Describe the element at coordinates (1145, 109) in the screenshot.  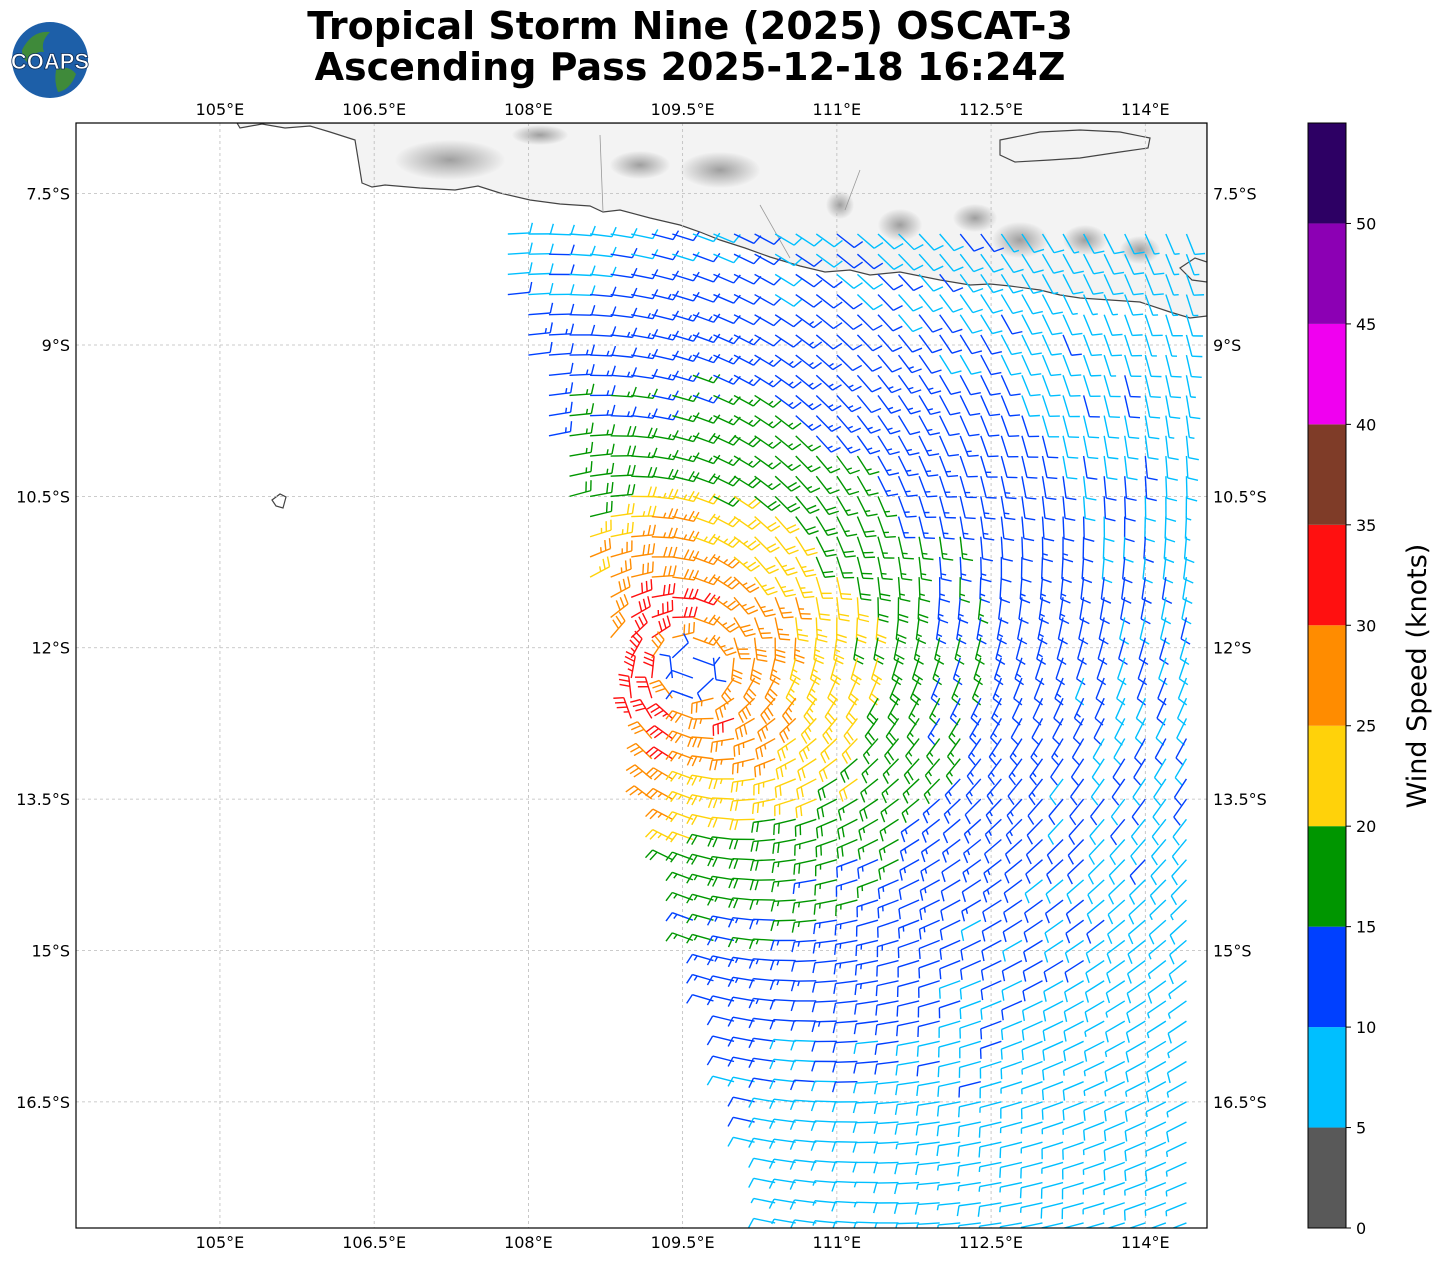
I see `lon-tick-label: 114°E` at that location.